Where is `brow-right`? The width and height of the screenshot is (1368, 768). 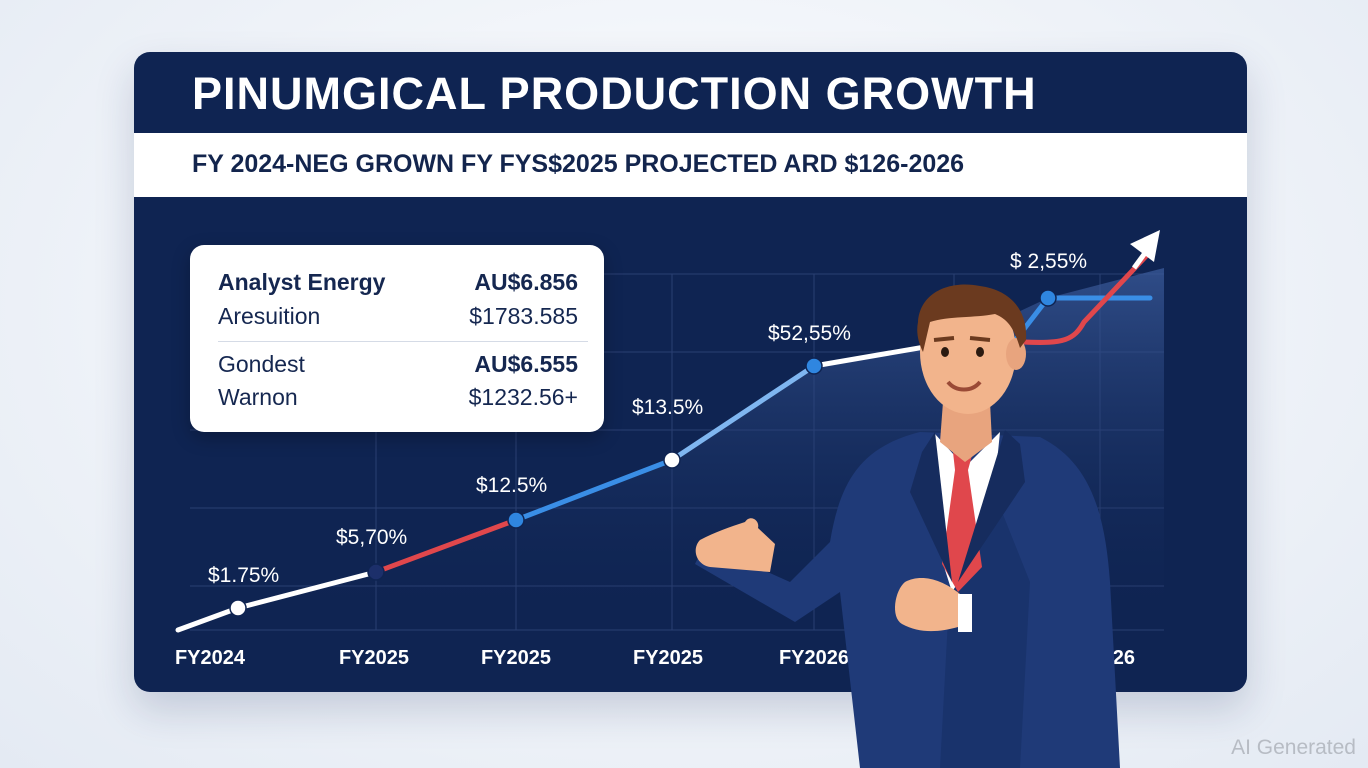
brow-right is located at coordinates (980, 339).